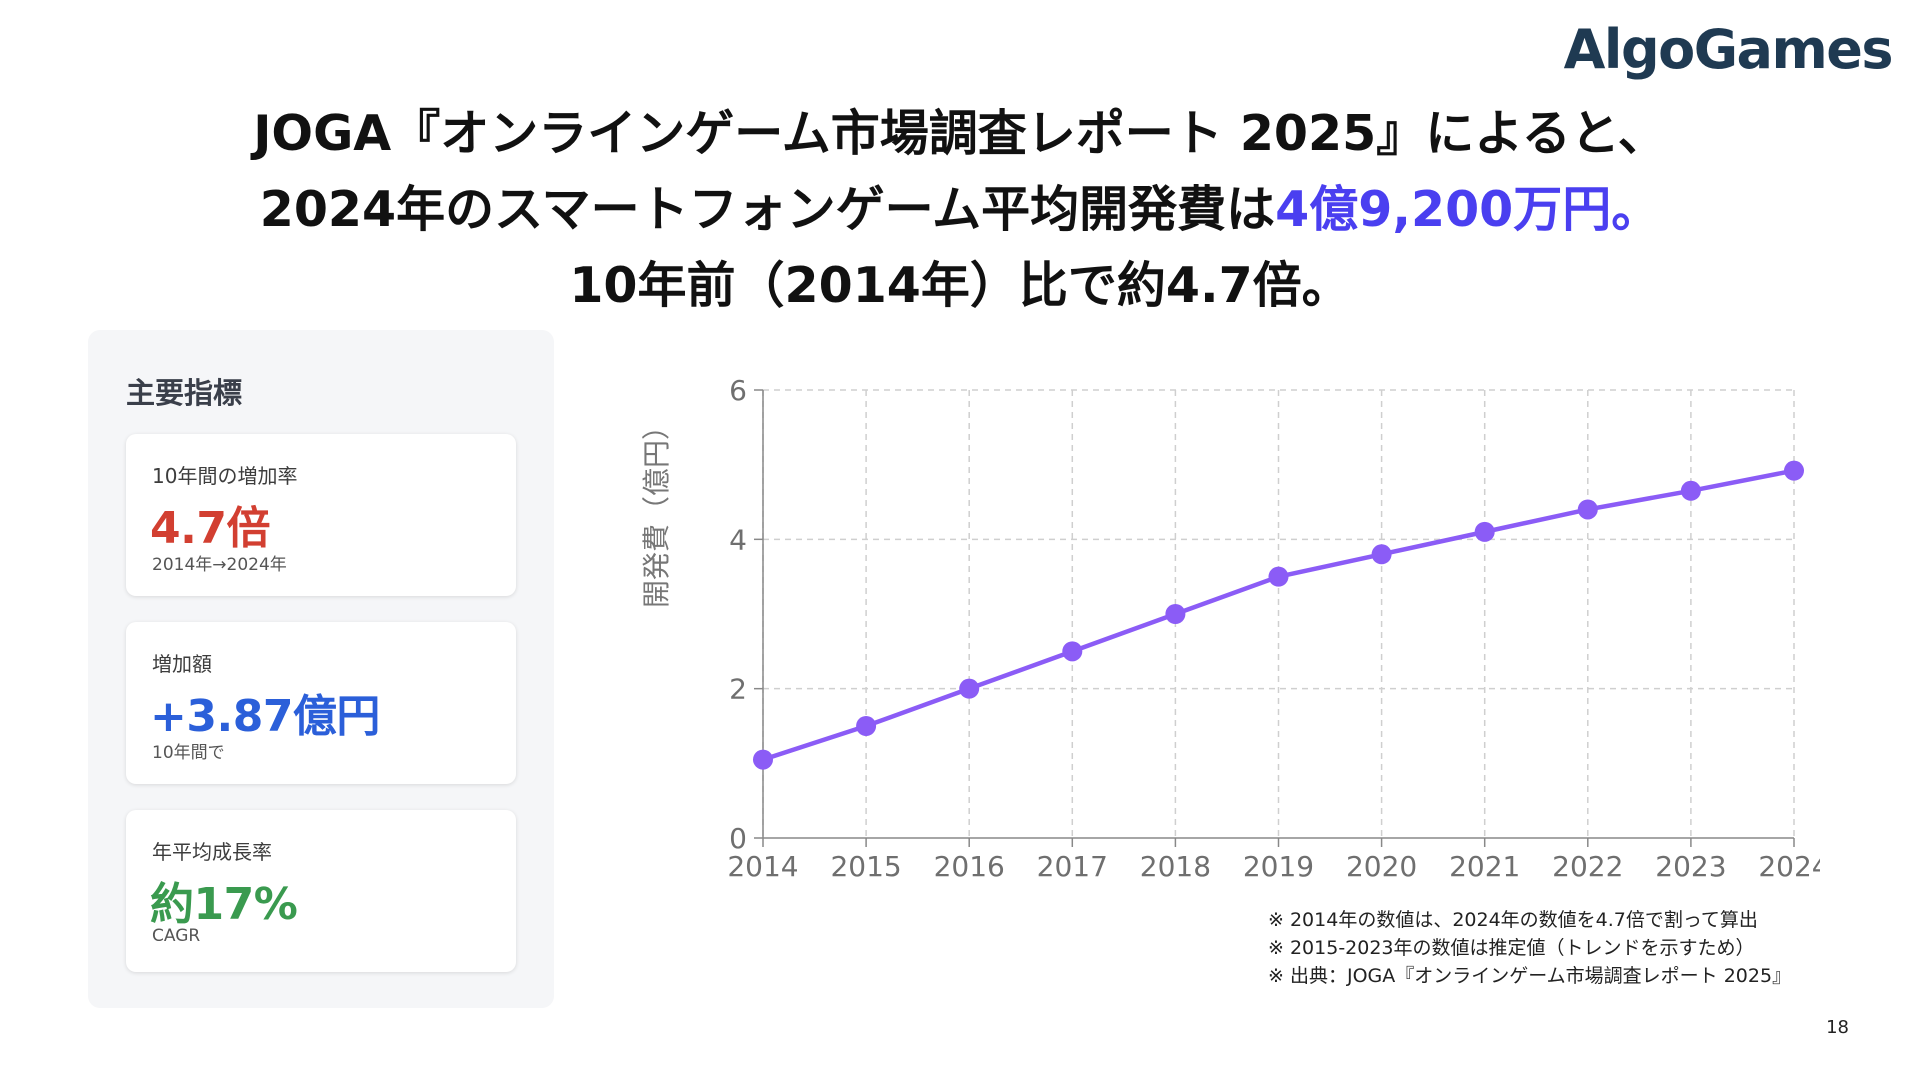 This screenshot has height=1080, width=1920. Describe the element at coordinates (219, 565) in the screenshot. I see `metric-sub: 2014年→2024年` at that location.